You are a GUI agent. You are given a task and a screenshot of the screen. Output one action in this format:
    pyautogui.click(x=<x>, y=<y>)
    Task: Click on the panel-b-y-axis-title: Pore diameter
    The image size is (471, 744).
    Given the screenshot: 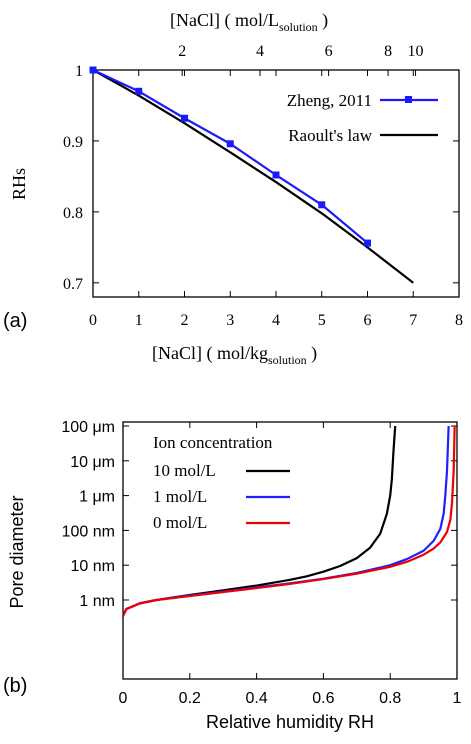 What is the action you would take?
    pyautogui.click(x=17, y=551)
    